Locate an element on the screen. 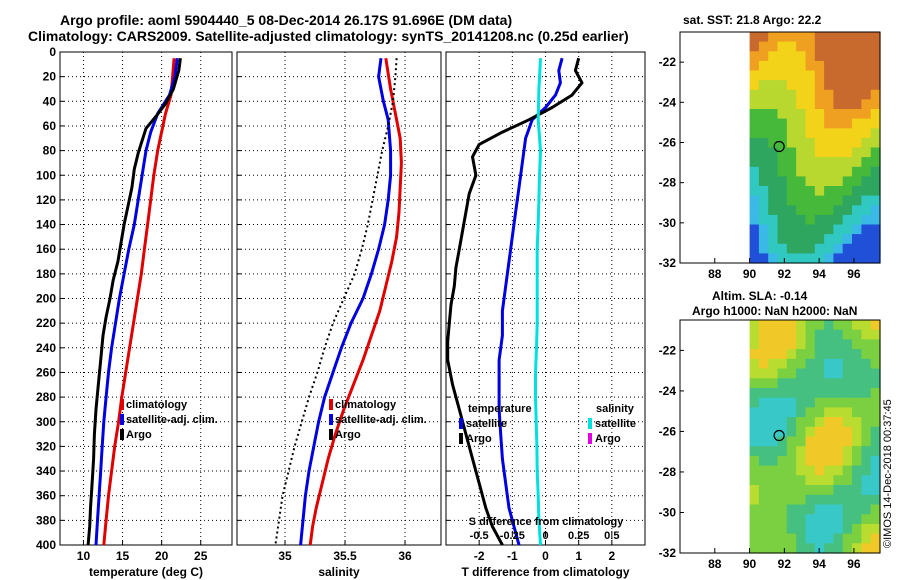 Image resolution: width=900 pixels, height=580 pixels. x-tick-label: 1 is located at coordinates (578, 556).